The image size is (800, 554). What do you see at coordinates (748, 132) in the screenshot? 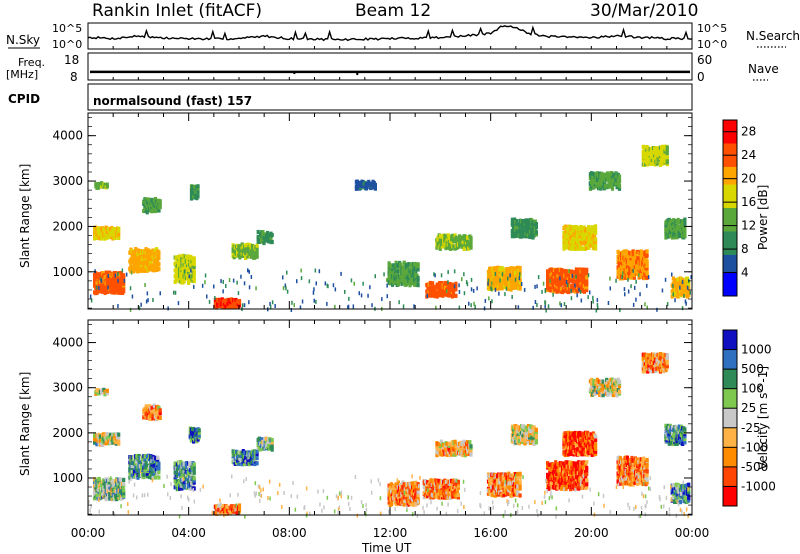
I see `colorbar-tick-label: 28` at bounding box center [748, 132].